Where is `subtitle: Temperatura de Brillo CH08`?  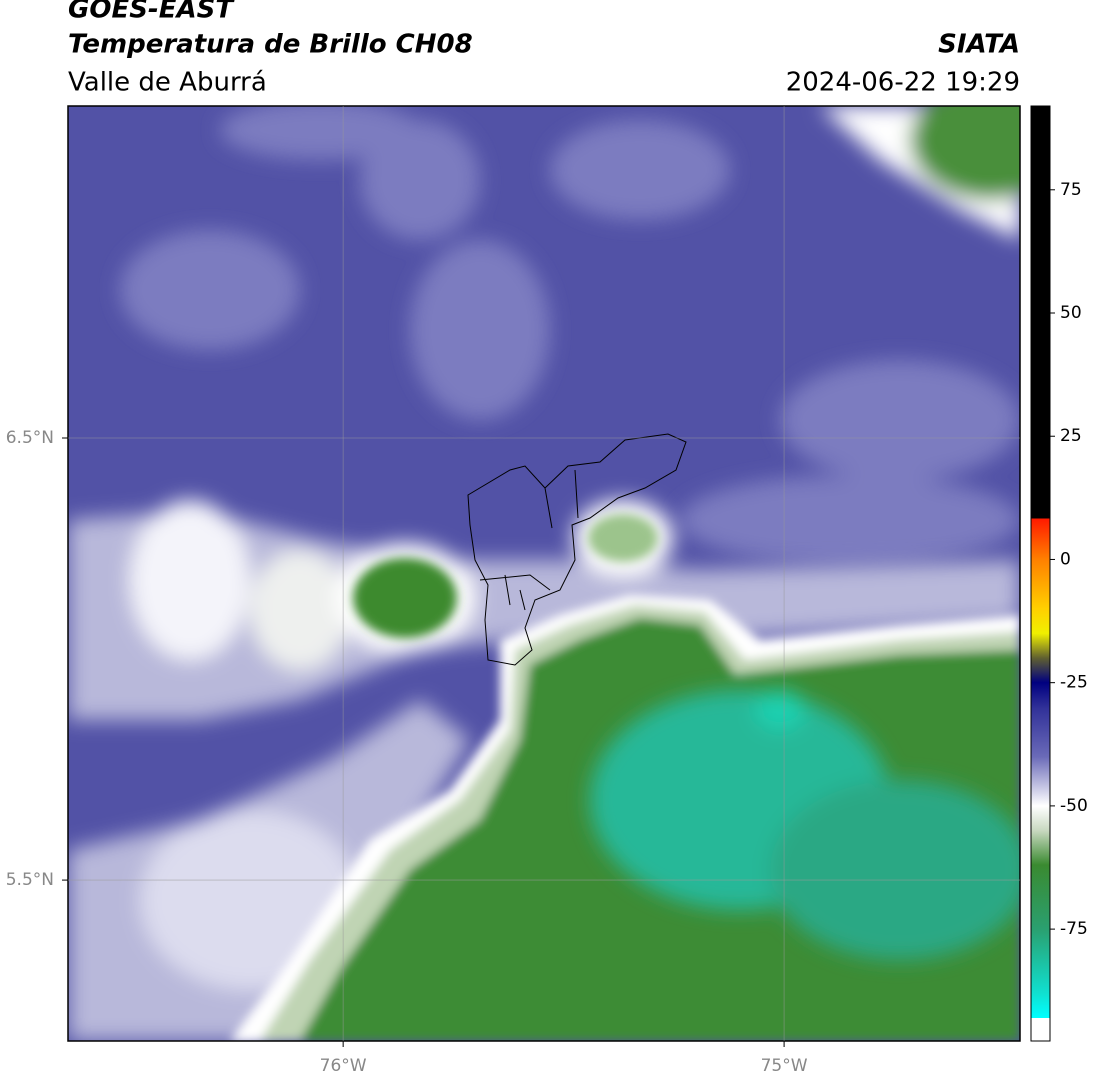
subtitle: Temperatura de Brillo CH08 is located at coordinates (270, 45).